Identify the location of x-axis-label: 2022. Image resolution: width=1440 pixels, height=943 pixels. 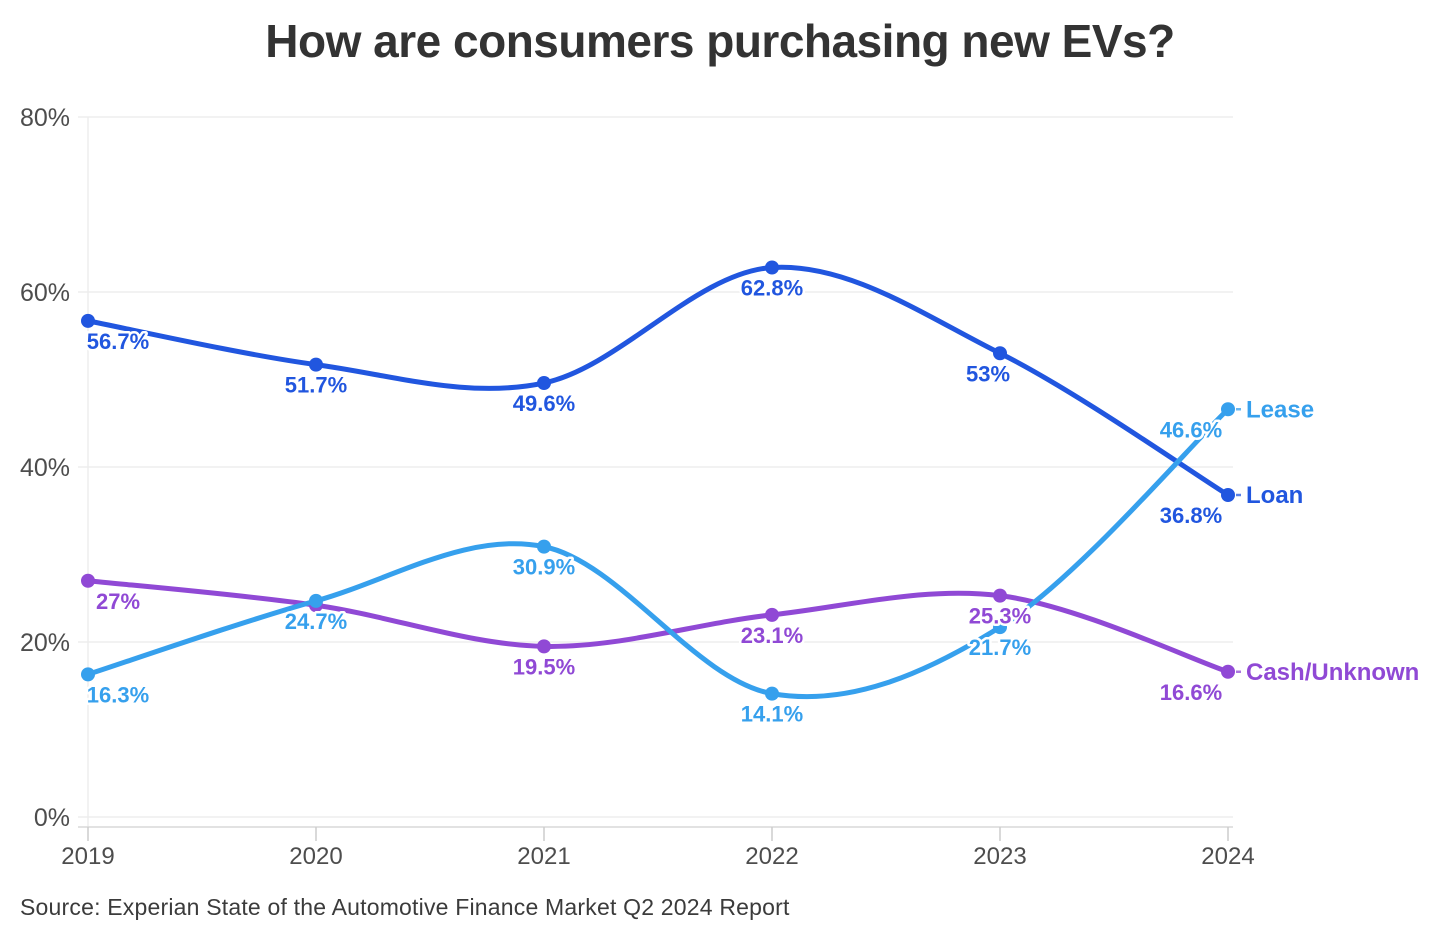
(771, 856).